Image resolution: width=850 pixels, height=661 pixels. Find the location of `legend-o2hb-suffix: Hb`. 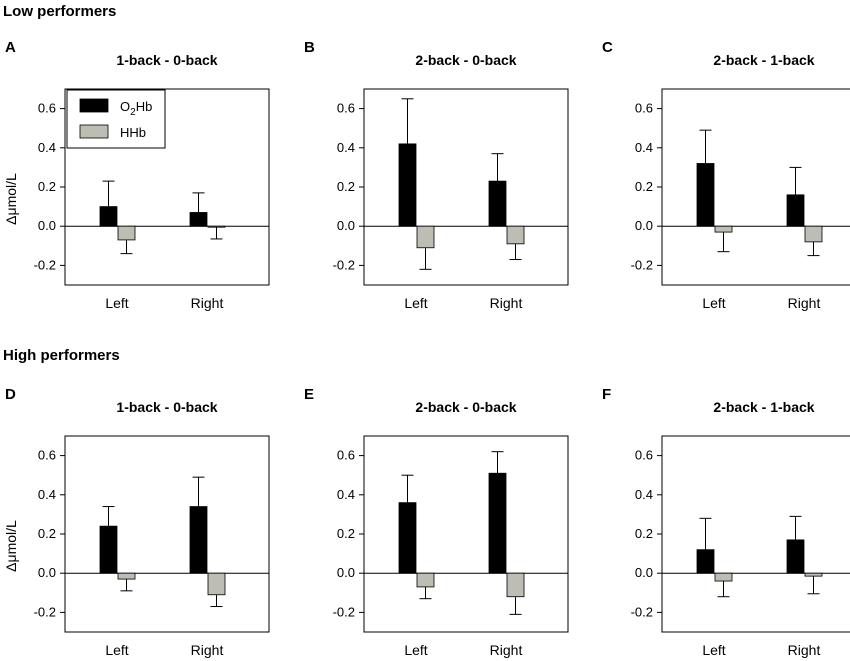

legend-o2hb-suffix: Hb is located at coordinates (144, 106).